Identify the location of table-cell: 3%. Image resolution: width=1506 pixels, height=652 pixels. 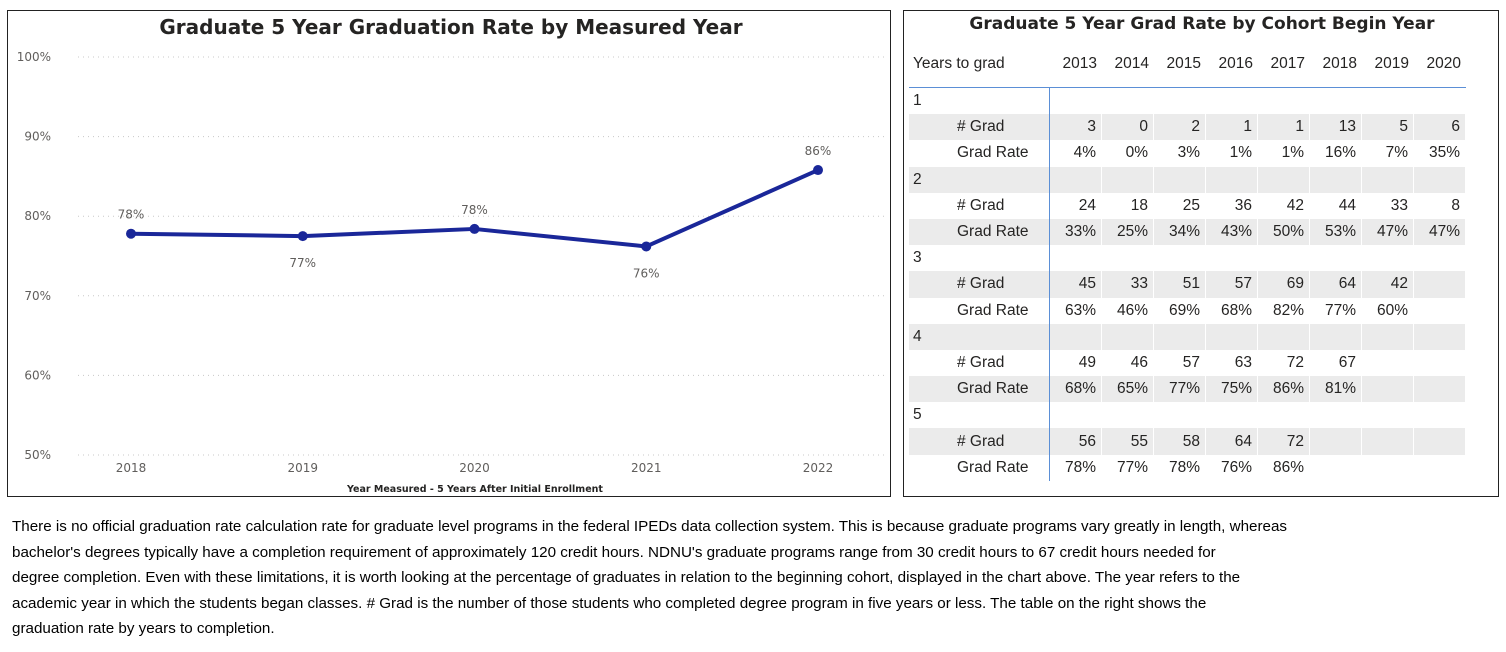
(1188, 153).